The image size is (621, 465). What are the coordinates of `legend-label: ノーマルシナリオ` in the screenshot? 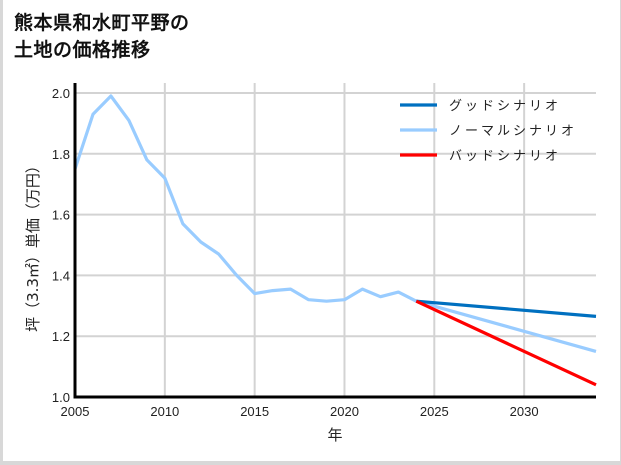 It's located at (513, 131).